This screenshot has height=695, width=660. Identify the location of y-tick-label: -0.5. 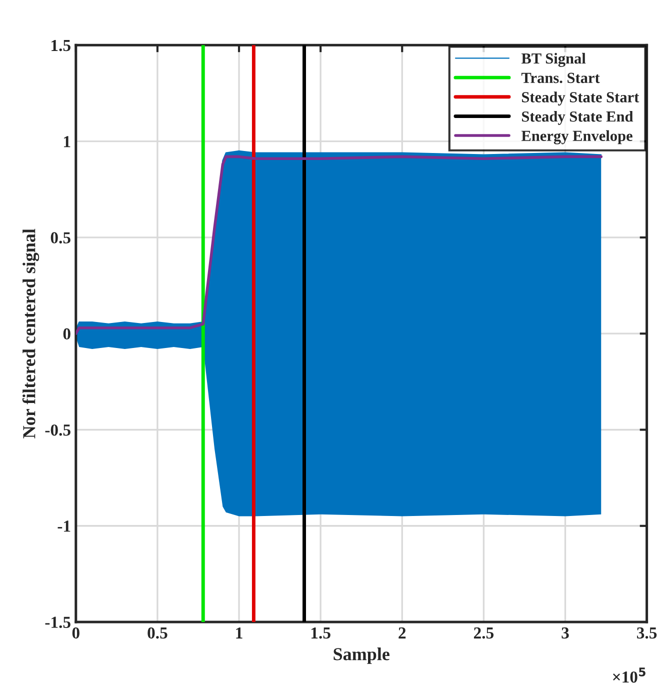
(57, 430).